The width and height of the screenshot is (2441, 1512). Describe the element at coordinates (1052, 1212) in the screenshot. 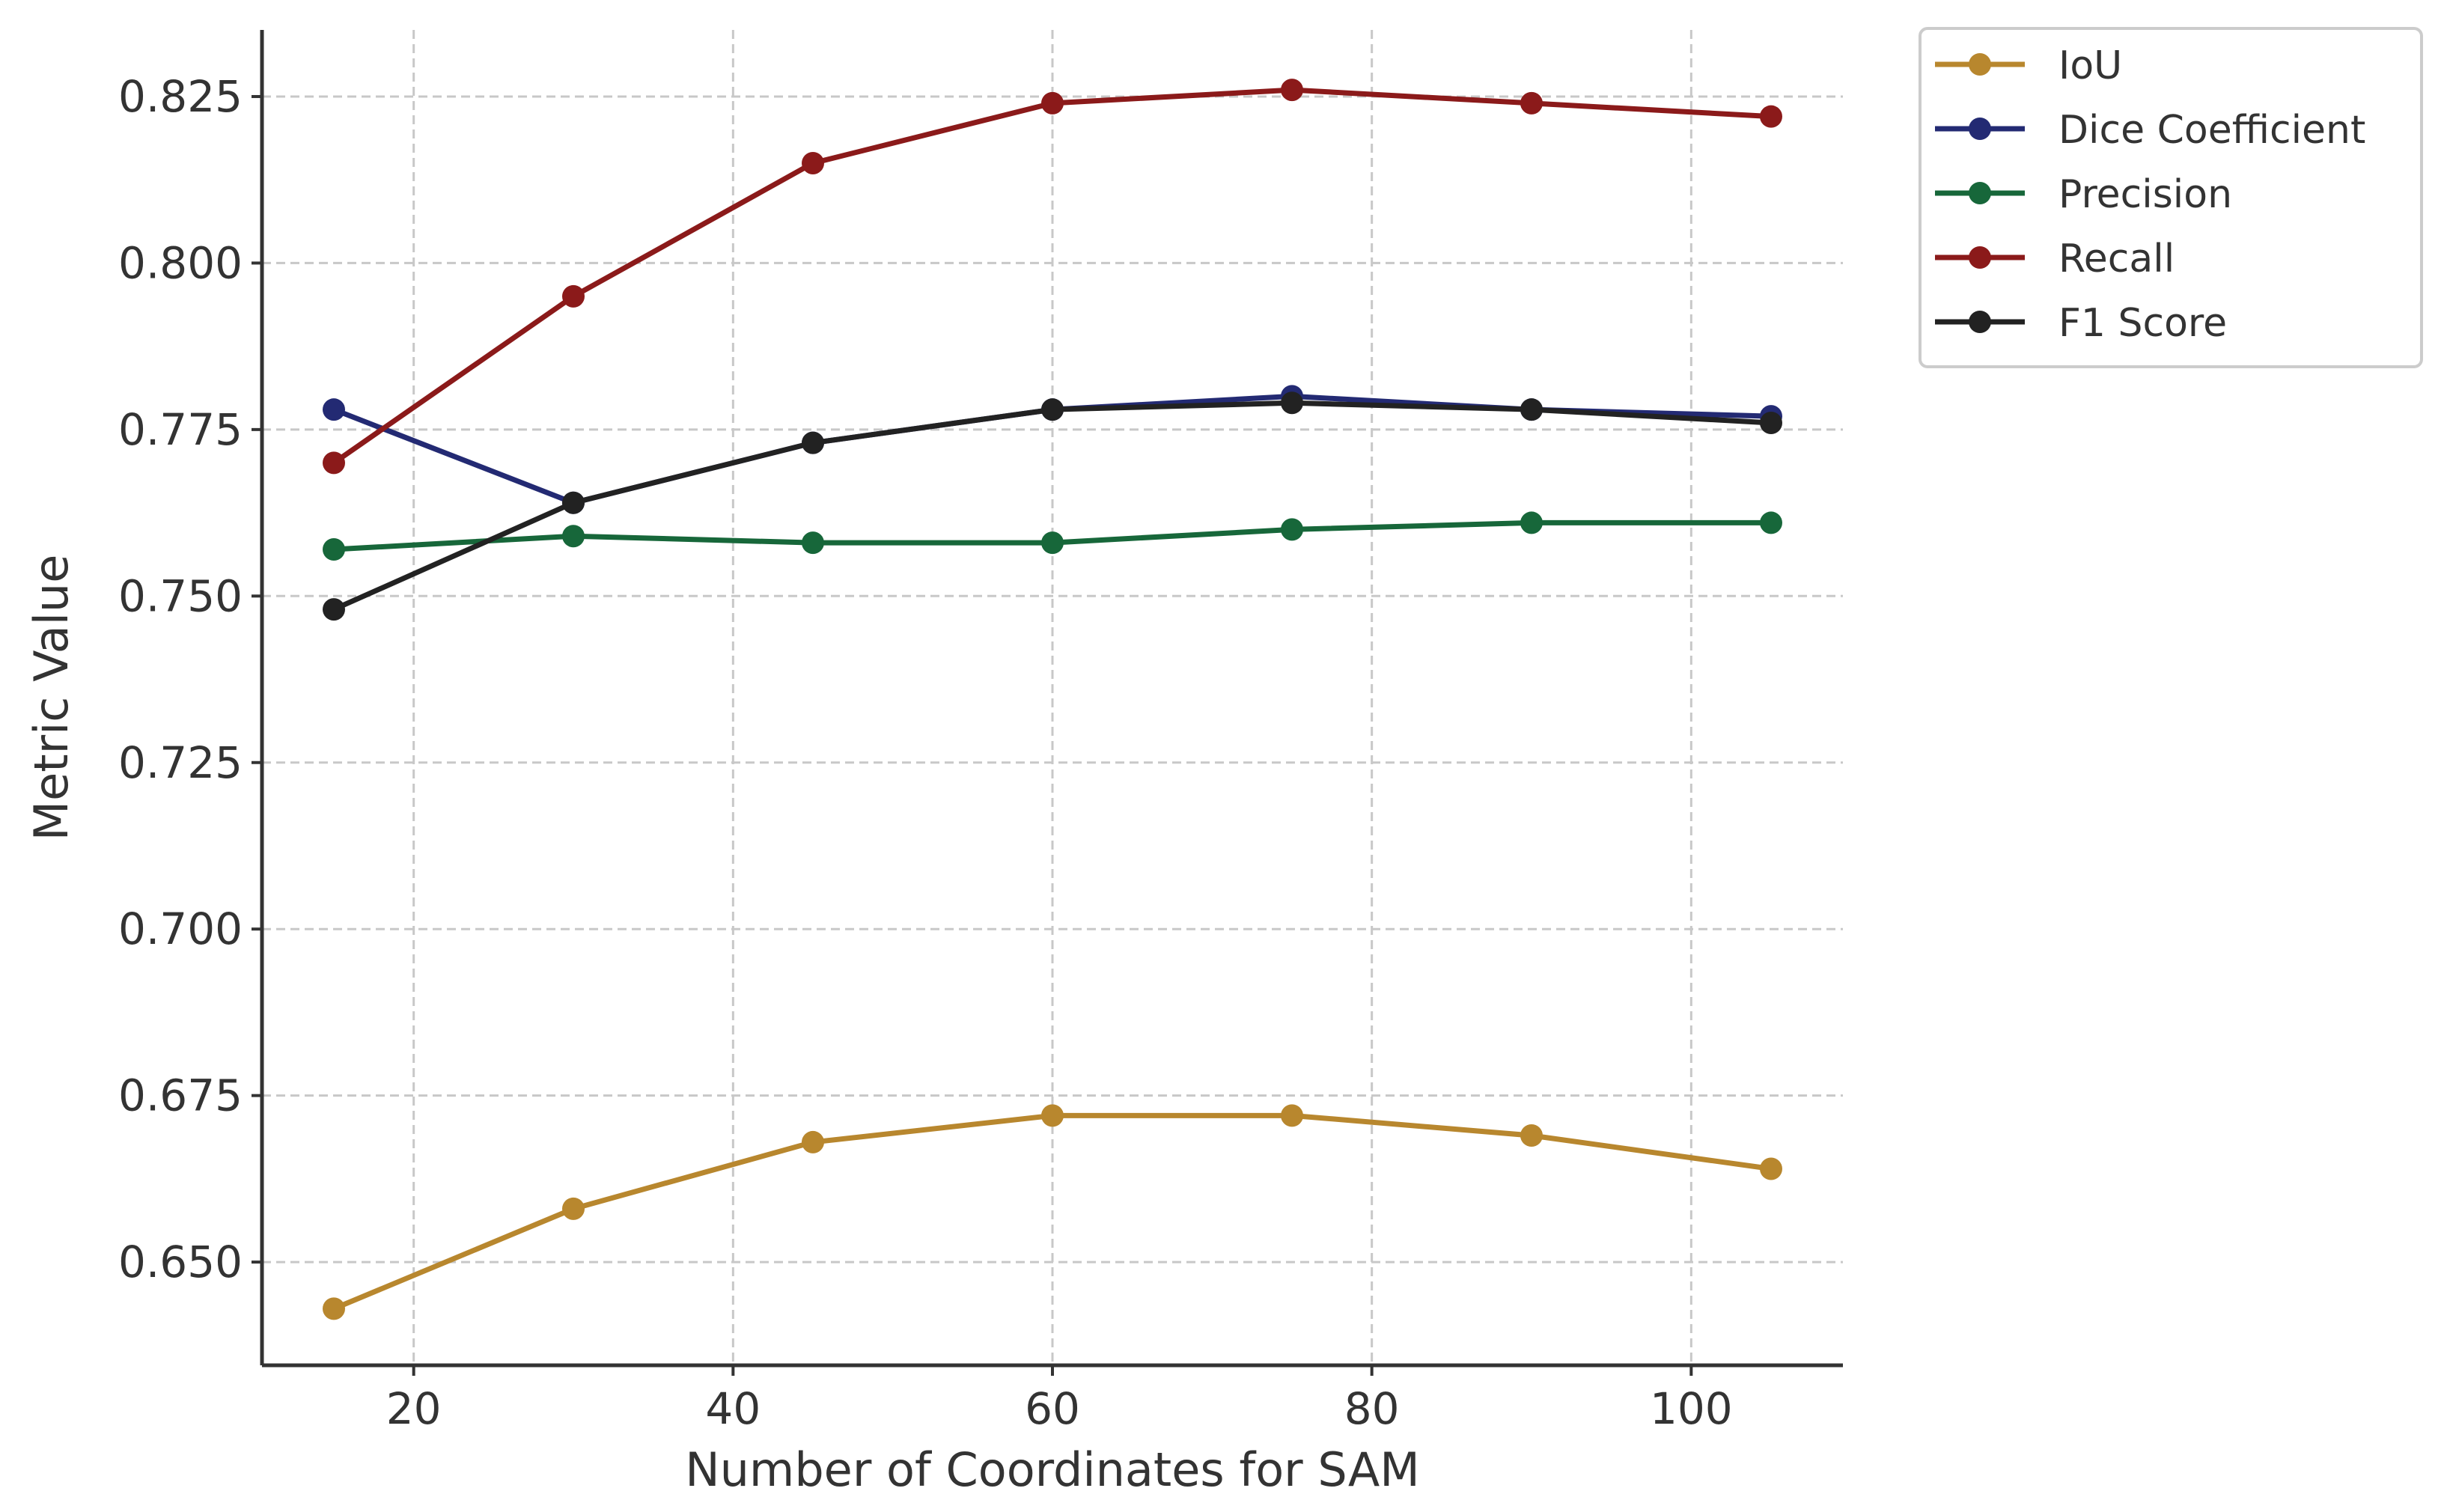

I see `series-iou` at that location.